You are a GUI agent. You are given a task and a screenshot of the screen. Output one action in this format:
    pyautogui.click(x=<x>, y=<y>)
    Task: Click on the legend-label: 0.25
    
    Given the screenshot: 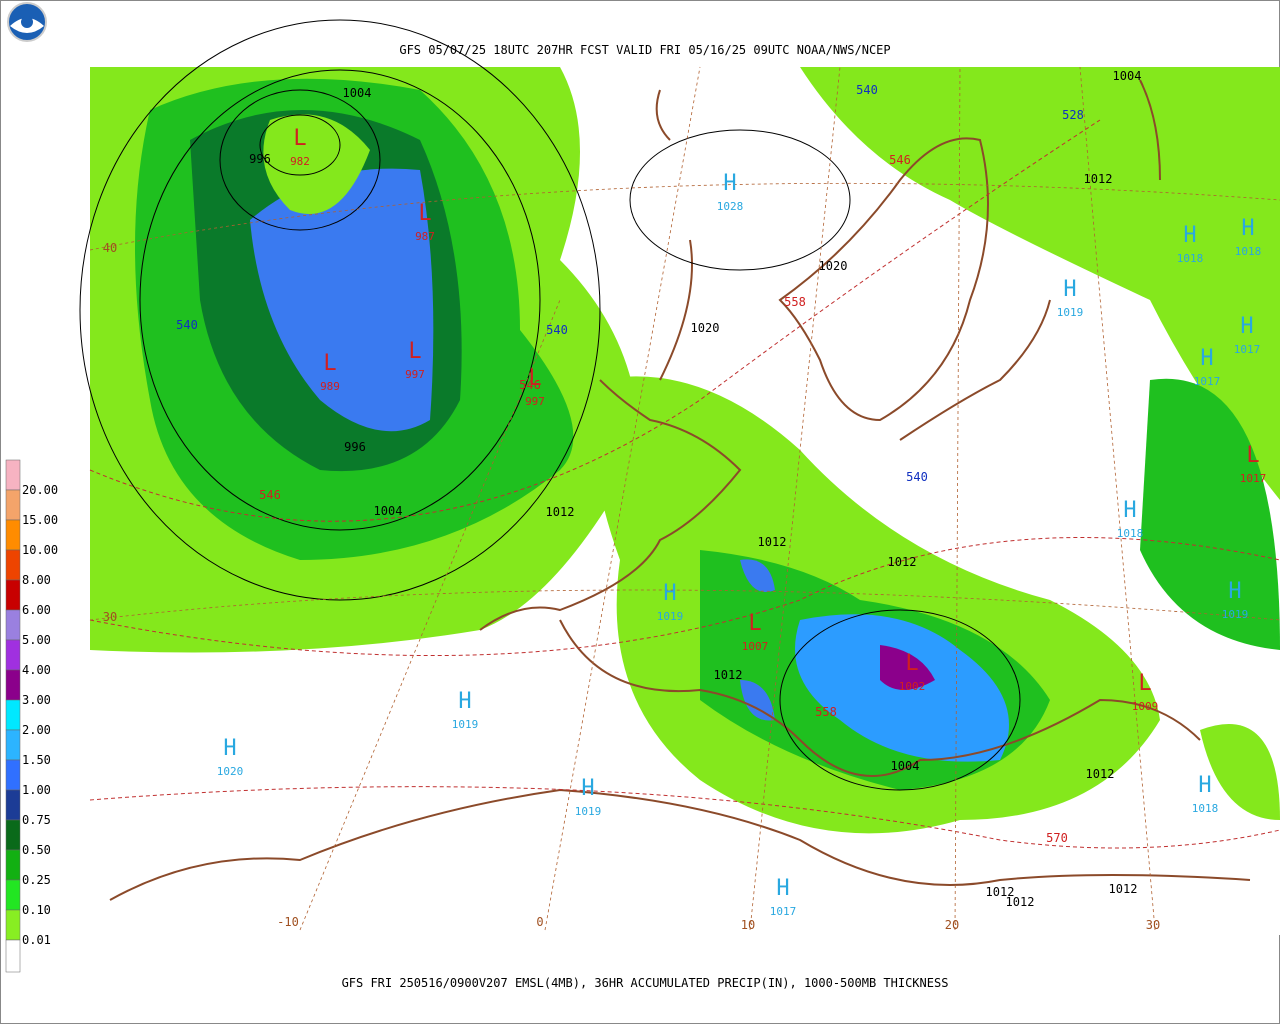 What is the action you would take?
    pyautogui.click(x=36, y=880)
    